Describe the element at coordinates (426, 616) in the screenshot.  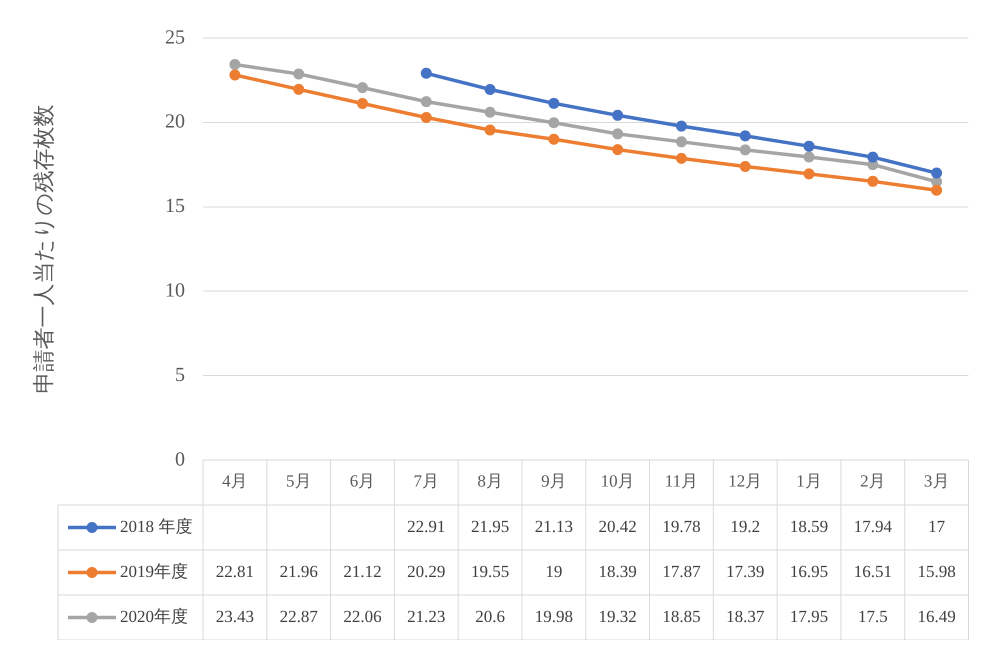
I see `data-label: 21.23` at that location.